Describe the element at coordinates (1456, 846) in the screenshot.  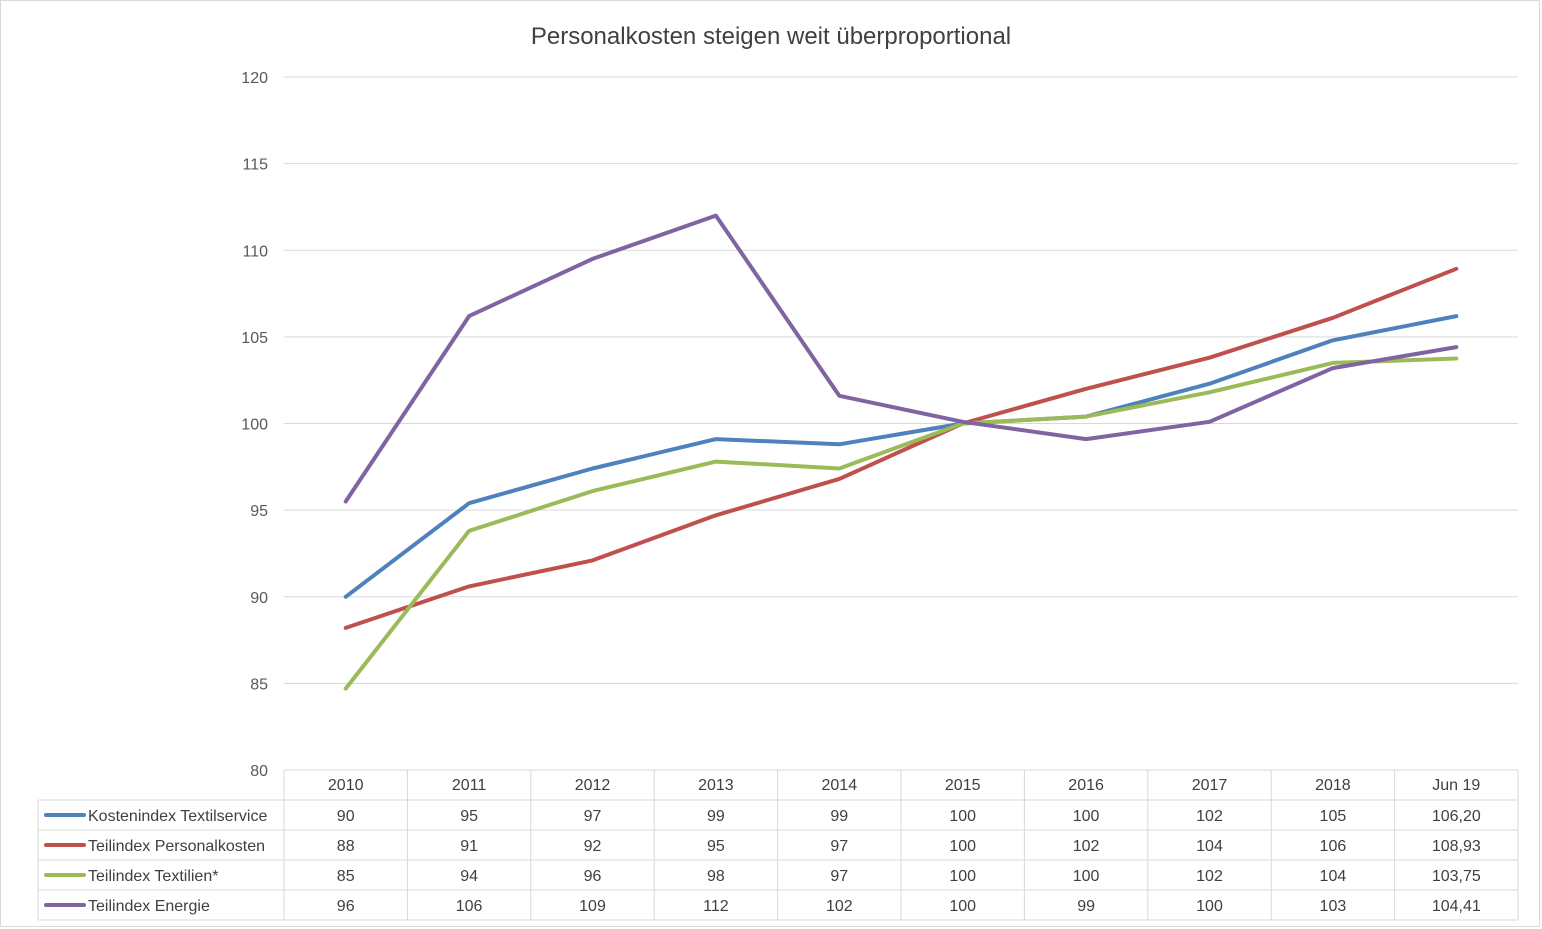
I see `data-label: 108,93` at that location.